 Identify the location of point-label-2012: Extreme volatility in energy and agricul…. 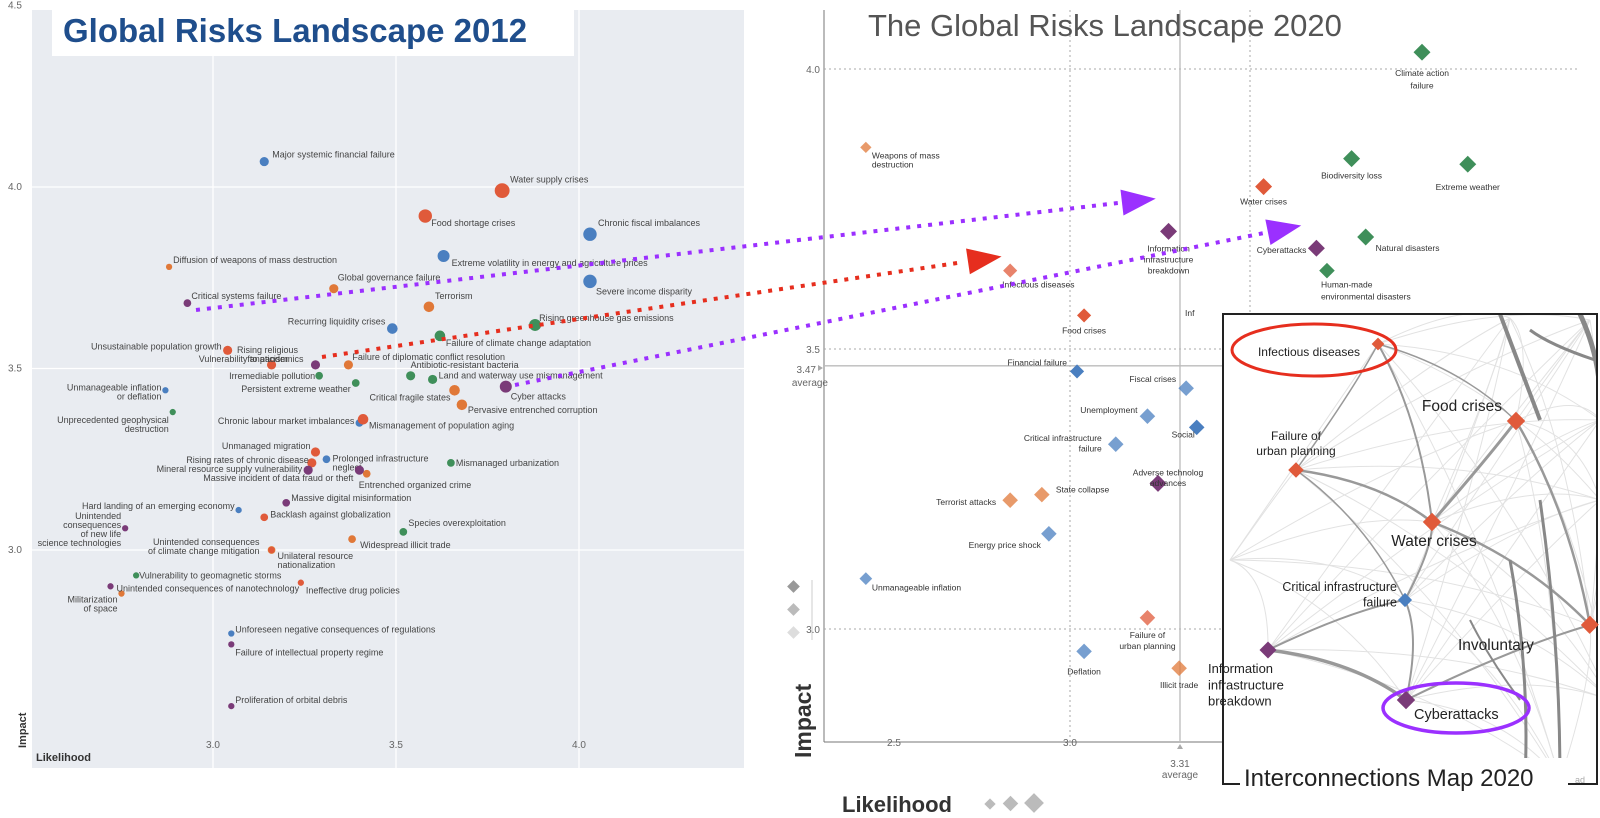
(550, 263).